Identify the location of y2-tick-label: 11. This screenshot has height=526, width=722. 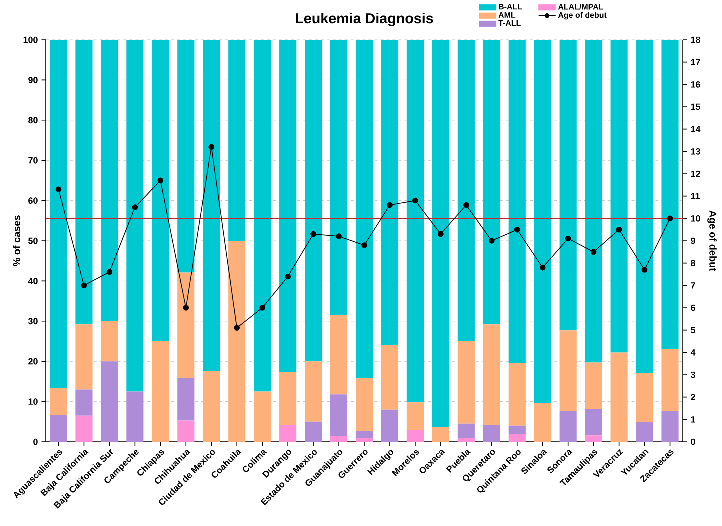
(695, 196).